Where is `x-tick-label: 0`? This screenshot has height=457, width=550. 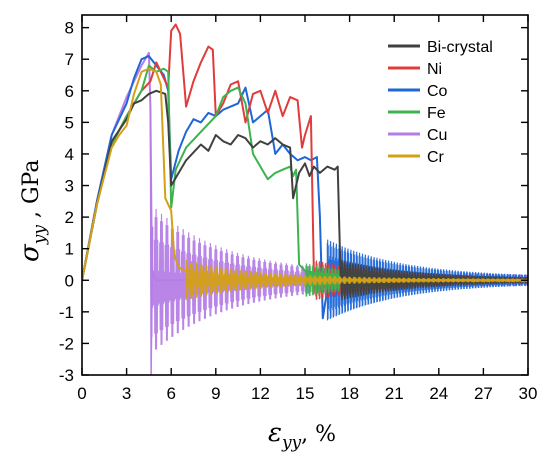
x-tick-label: 0 is located at coordinates (81, 393).